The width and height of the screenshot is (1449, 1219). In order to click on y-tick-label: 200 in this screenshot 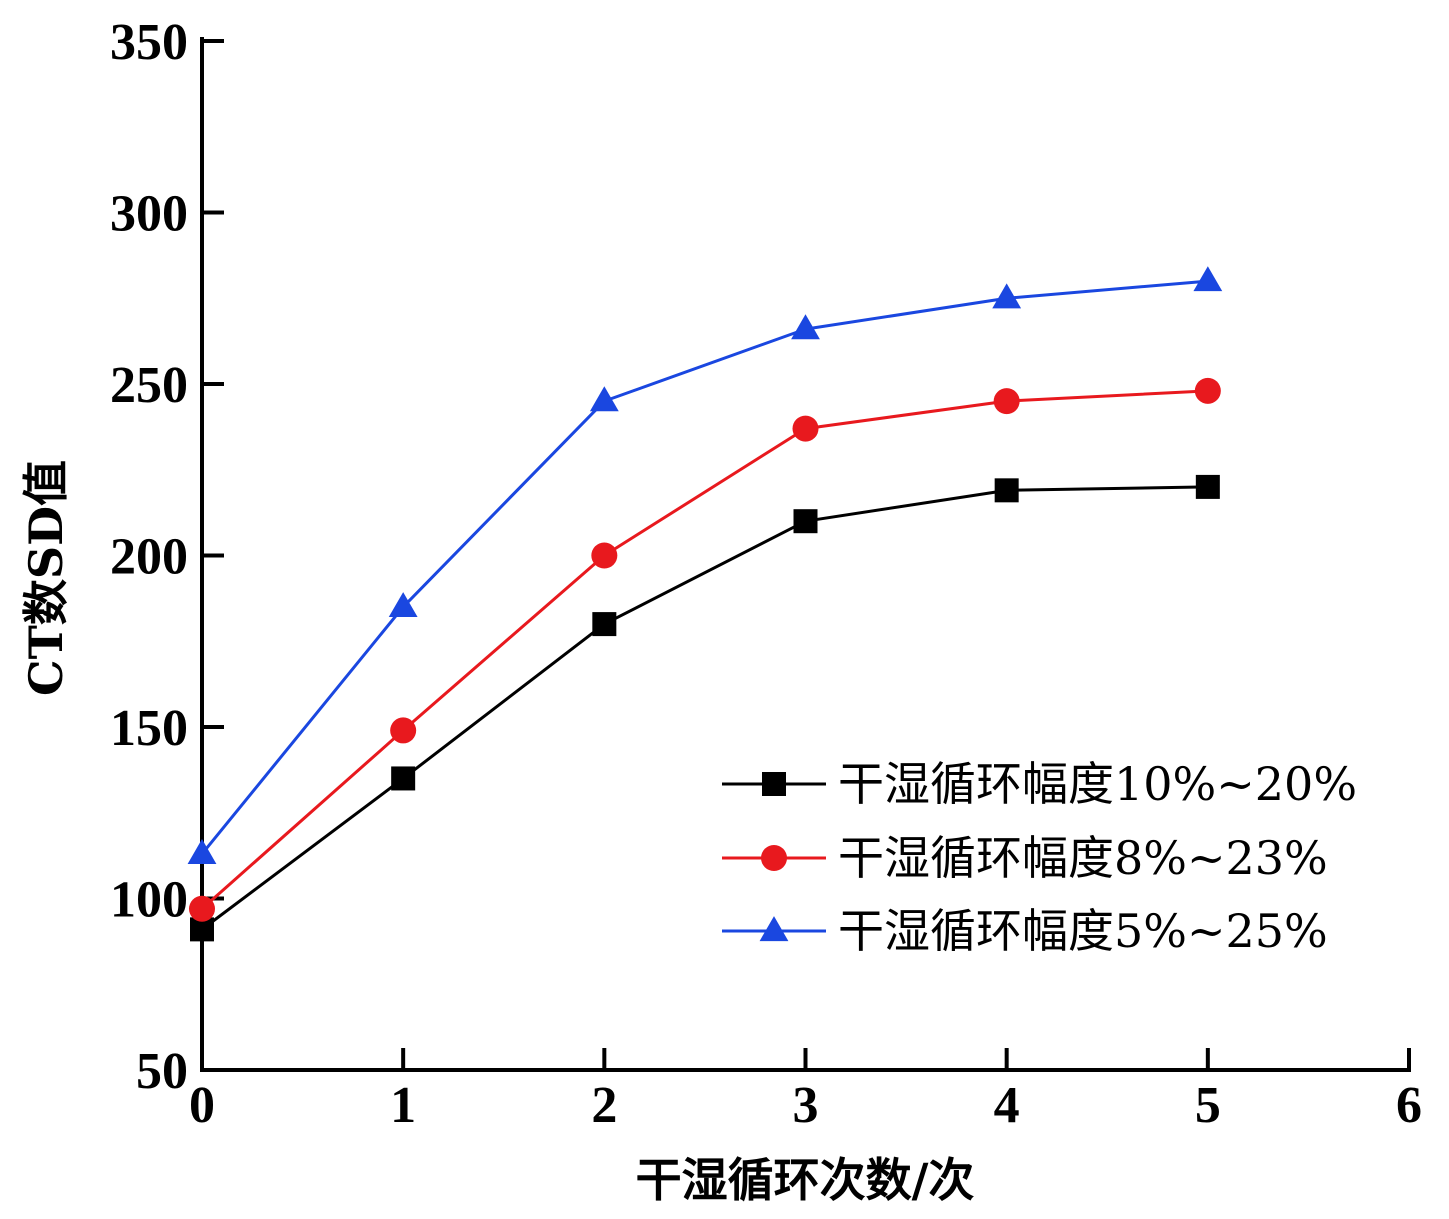, I will do `click(149, 557)`.